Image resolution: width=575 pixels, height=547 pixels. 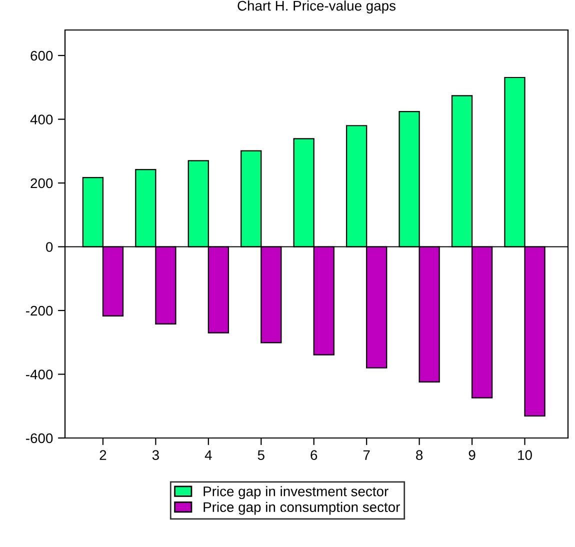 I want to click on y-tick-label: 0, so click(x=49, y=247).